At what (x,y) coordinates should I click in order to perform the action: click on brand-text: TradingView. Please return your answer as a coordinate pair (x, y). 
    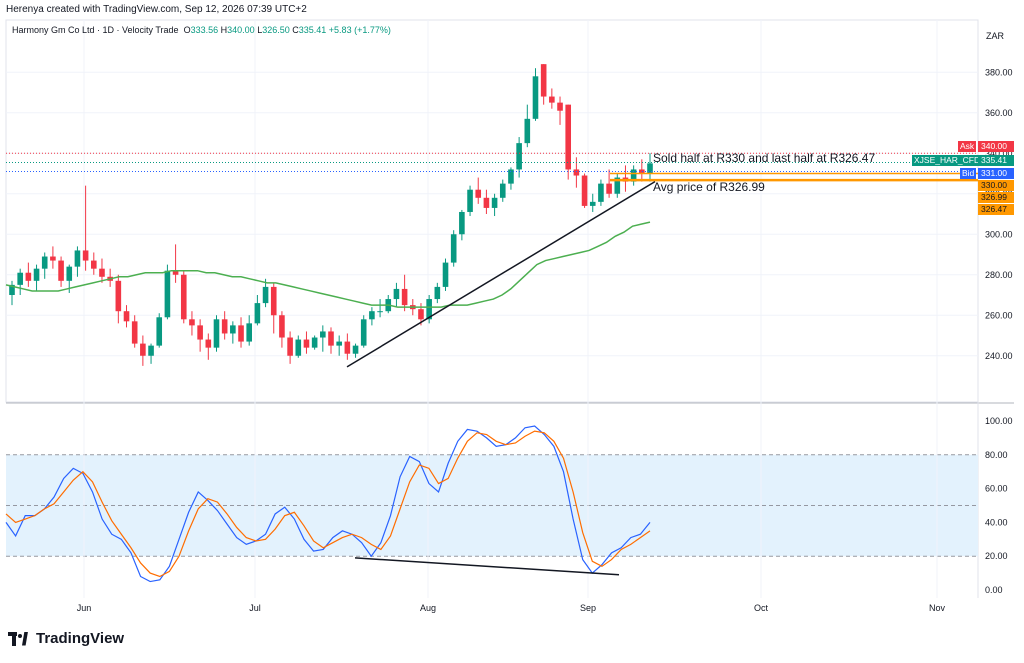
    Looking at the image, I should click on (80, 638).